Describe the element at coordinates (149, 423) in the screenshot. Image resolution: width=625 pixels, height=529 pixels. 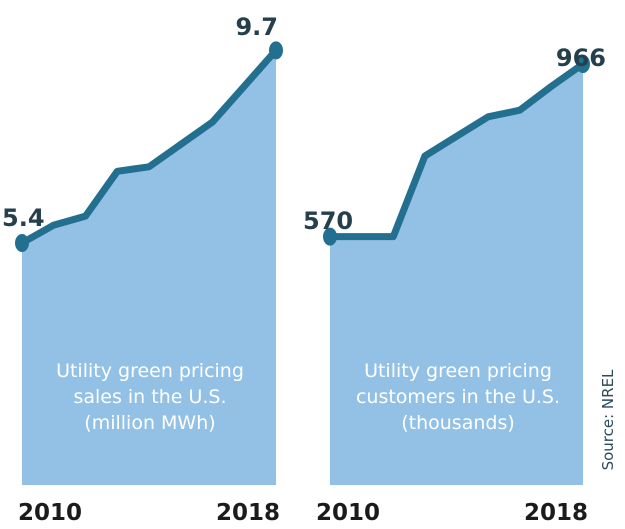
I see `chart-1-title-line-3: (million MWh)` at that location.